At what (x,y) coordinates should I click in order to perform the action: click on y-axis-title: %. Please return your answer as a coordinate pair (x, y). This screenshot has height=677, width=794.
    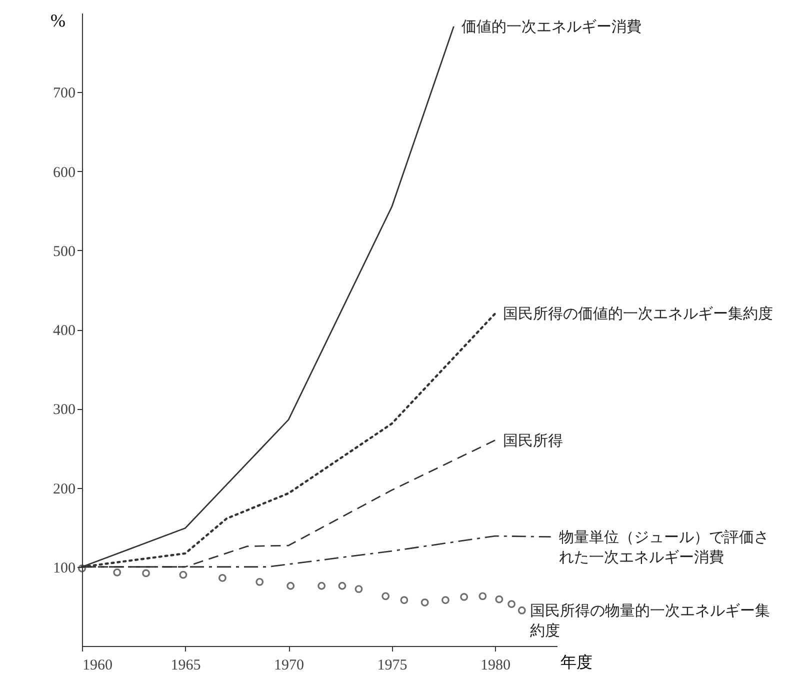
    Looking at the image, I should click on (58, 20).